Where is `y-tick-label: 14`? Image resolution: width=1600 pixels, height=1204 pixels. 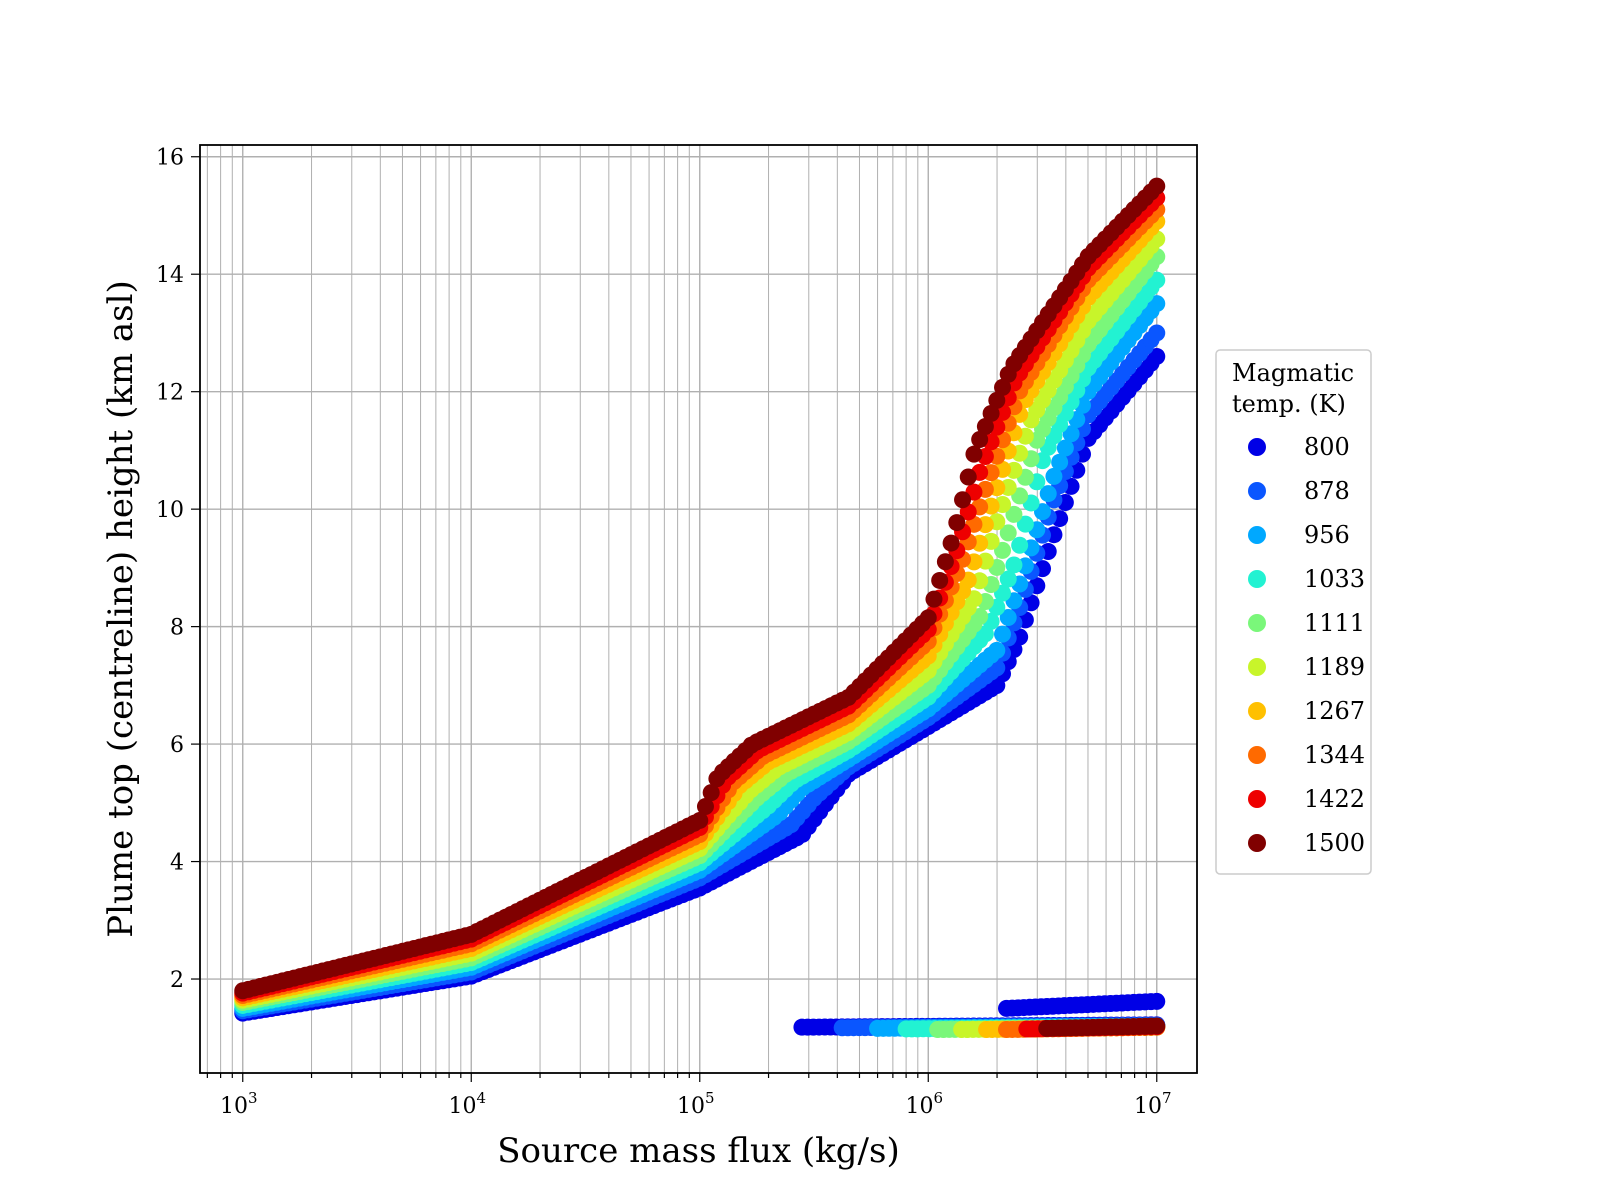
y-tick-label: 14 is located at coordinates (170, 275).